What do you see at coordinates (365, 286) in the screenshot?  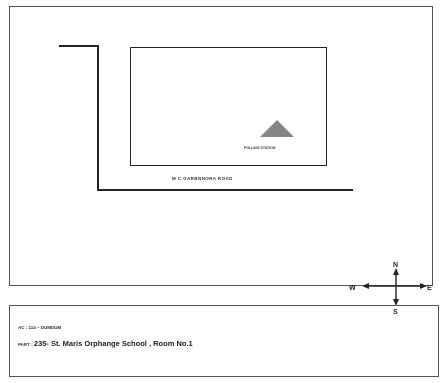 I see `compass-west-arrow` at bounding box center [365, 286].